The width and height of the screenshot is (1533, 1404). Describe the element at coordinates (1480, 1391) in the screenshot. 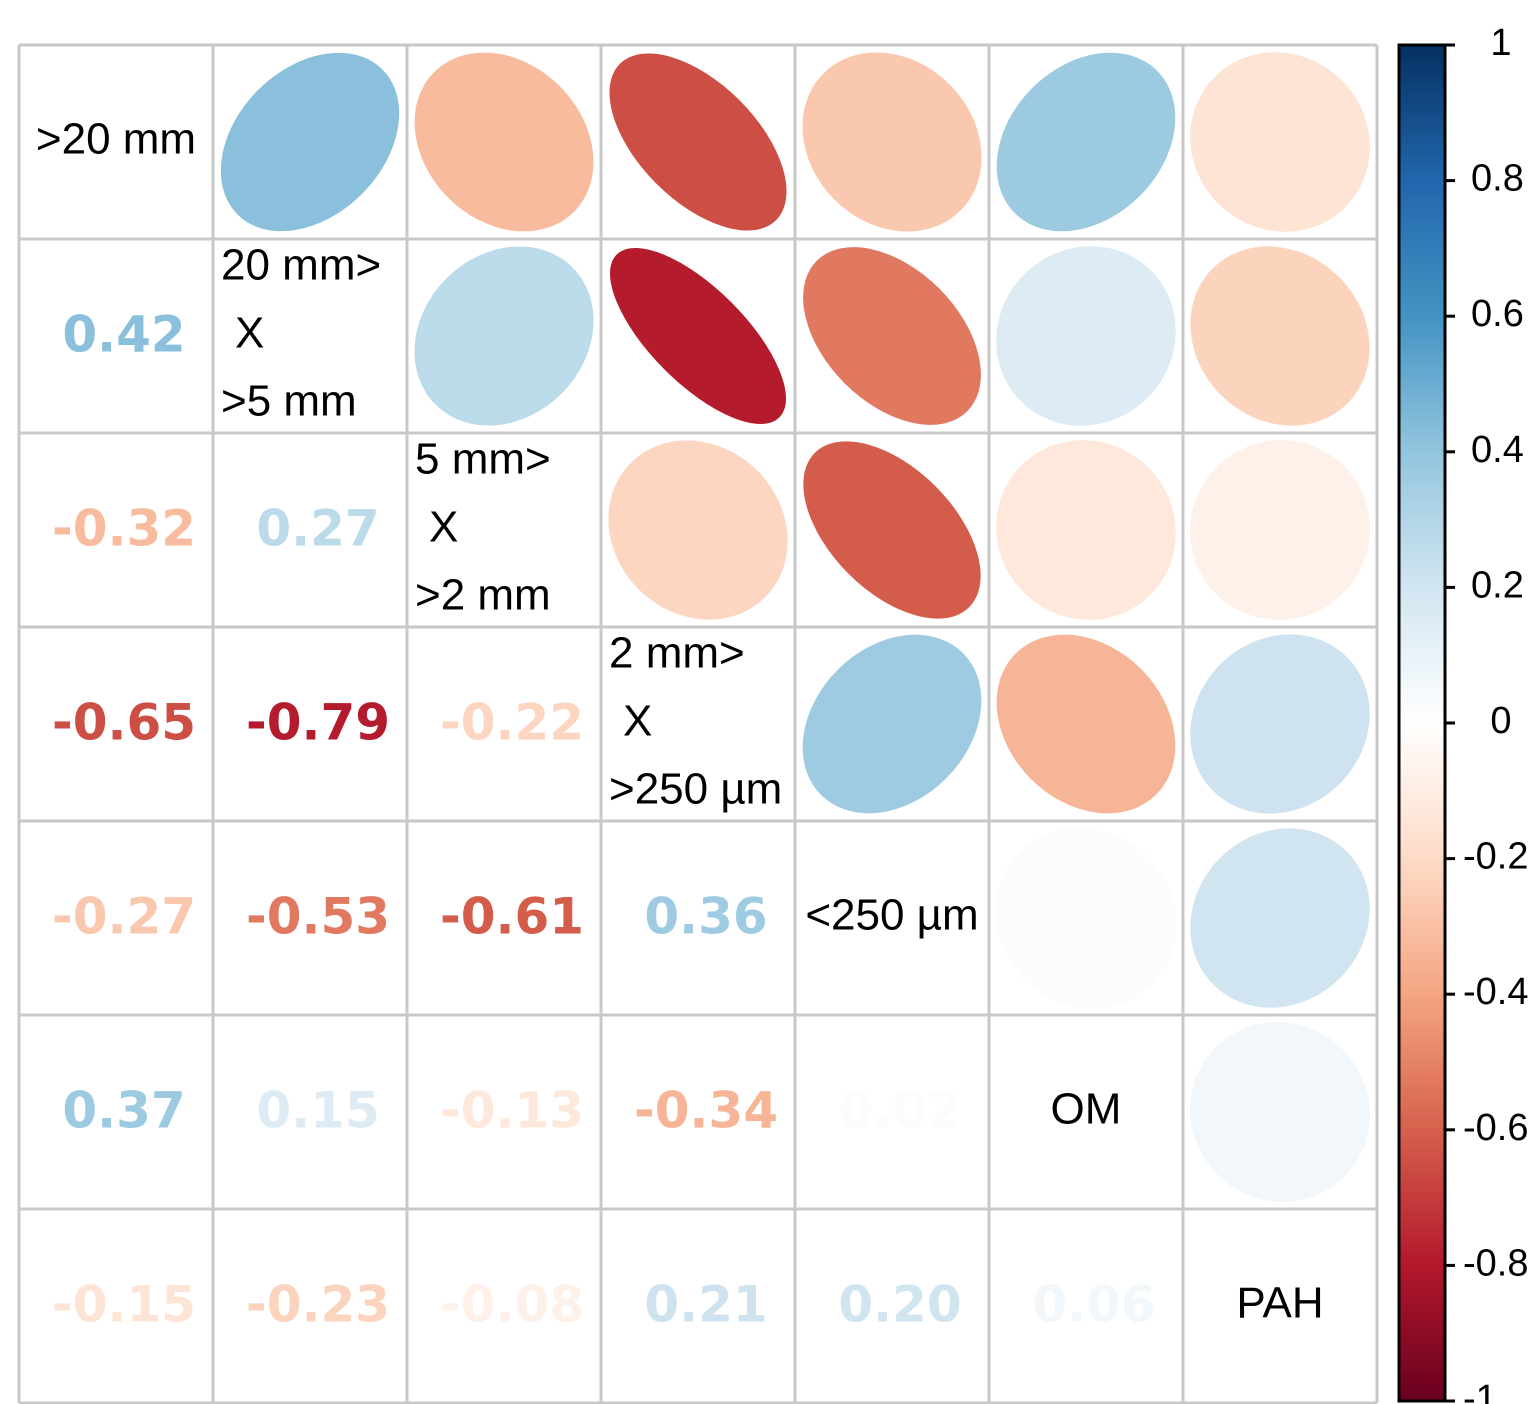

I see `colorbar-tick-label: -1` at that location.